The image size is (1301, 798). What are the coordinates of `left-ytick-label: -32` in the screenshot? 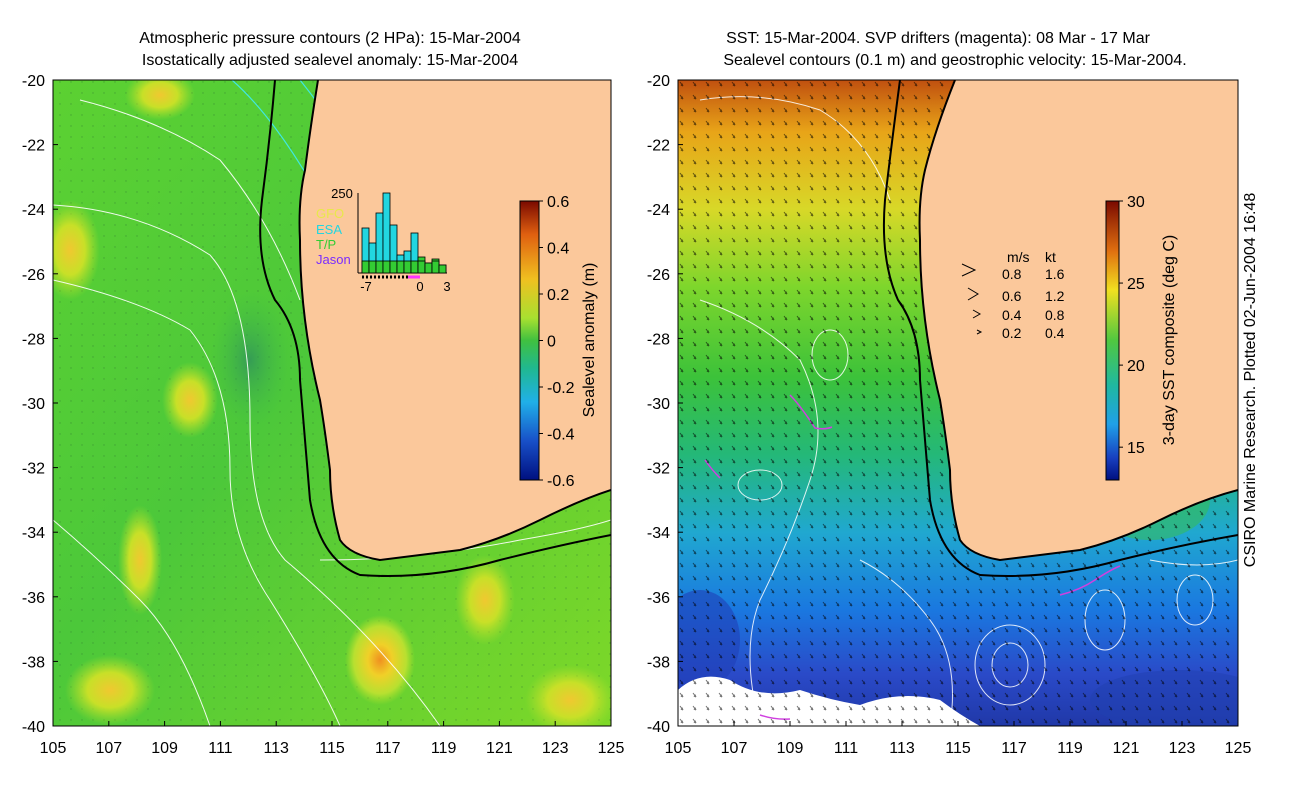 It's located at (33, 469).